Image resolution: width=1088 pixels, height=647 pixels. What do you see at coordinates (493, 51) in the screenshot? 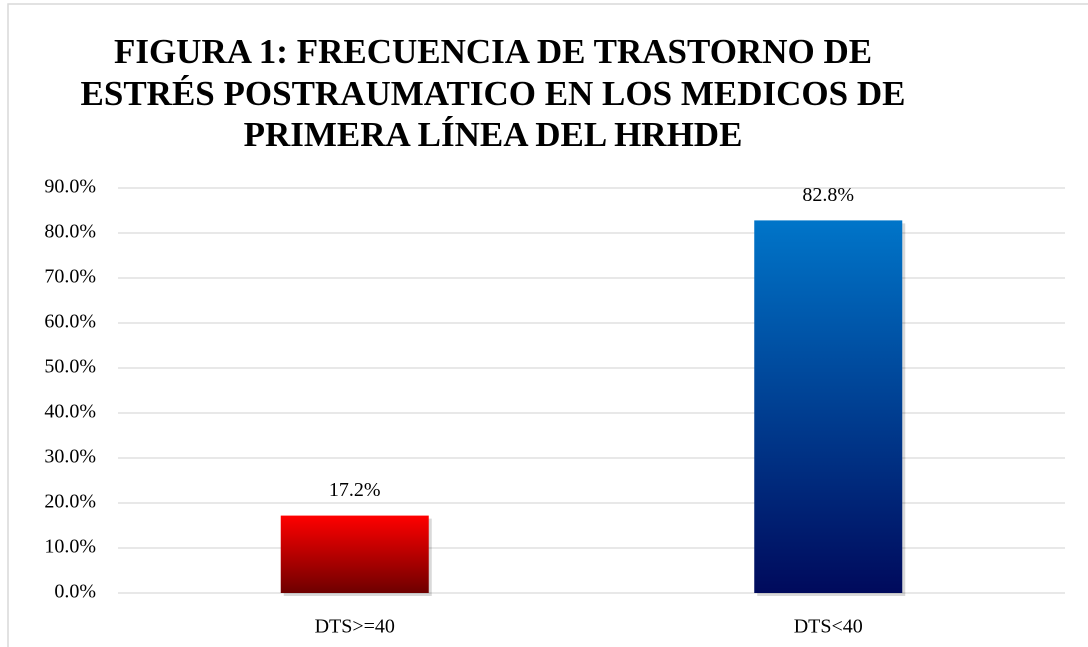
I see `chart-title: FIGURA 1: FRECUENCIA DE TRASTORNO DE` at bounding box center [493, 51].